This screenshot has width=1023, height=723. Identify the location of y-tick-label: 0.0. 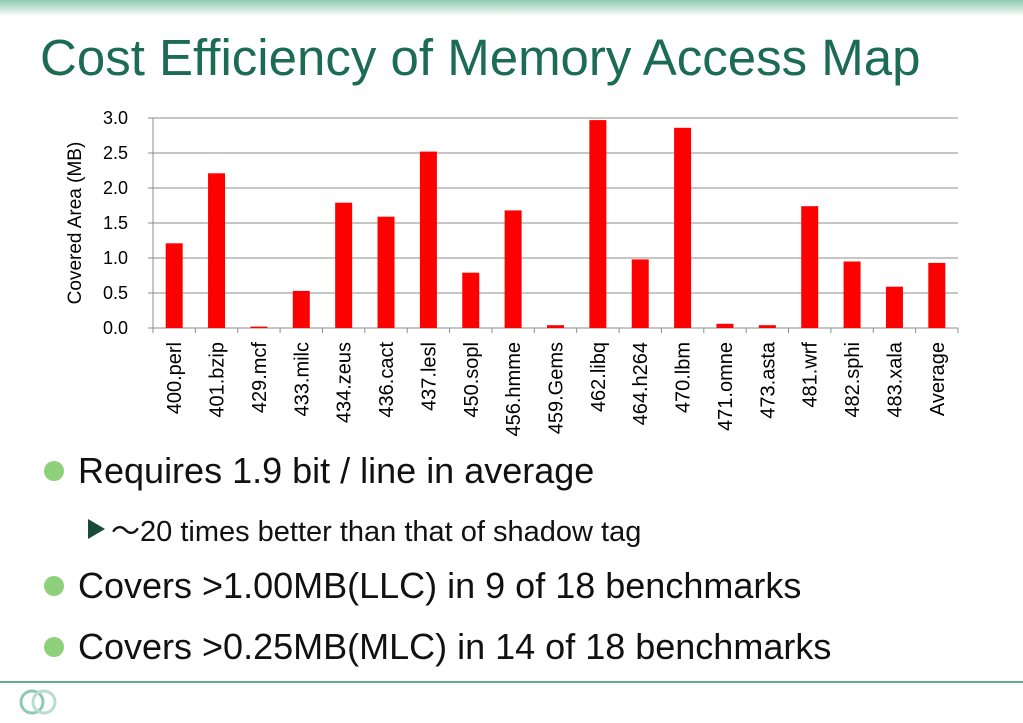
(115, 328).